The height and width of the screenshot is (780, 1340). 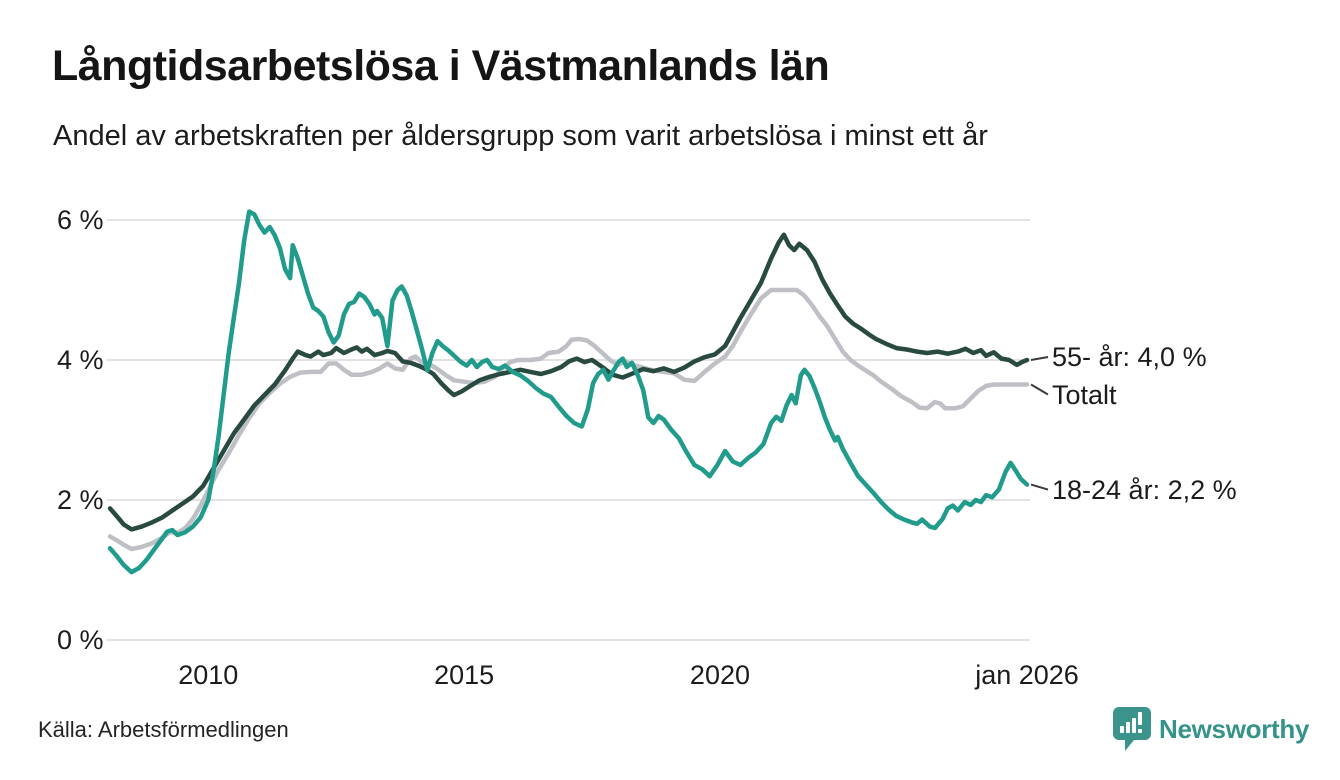 I want to click on y-tick-label-4: 4 %, so click(x=80, y=360).